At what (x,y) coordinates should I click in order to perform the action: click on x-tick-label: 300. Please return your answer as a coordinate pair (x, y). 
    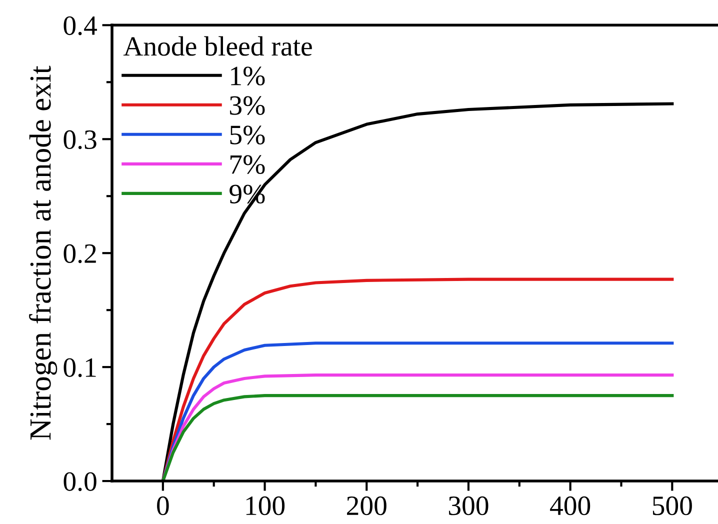
    Looking at the image, I should click on (468, 506).